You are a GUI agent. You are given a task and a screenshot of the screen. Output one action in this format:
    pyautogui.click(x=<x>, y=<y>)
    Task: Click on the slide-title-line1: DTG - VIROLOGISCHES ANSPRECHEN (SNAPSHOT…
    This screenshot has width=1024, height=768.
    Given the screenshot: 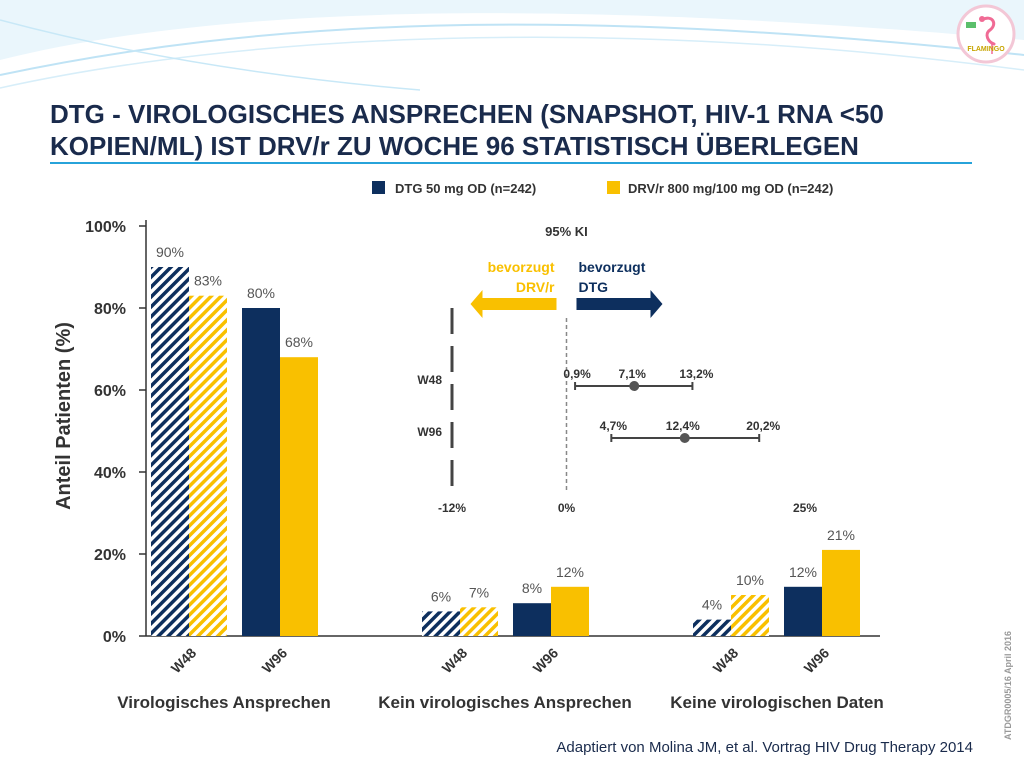 What is the action you would take?
    pyautogui.click(x=467, y=114)
    